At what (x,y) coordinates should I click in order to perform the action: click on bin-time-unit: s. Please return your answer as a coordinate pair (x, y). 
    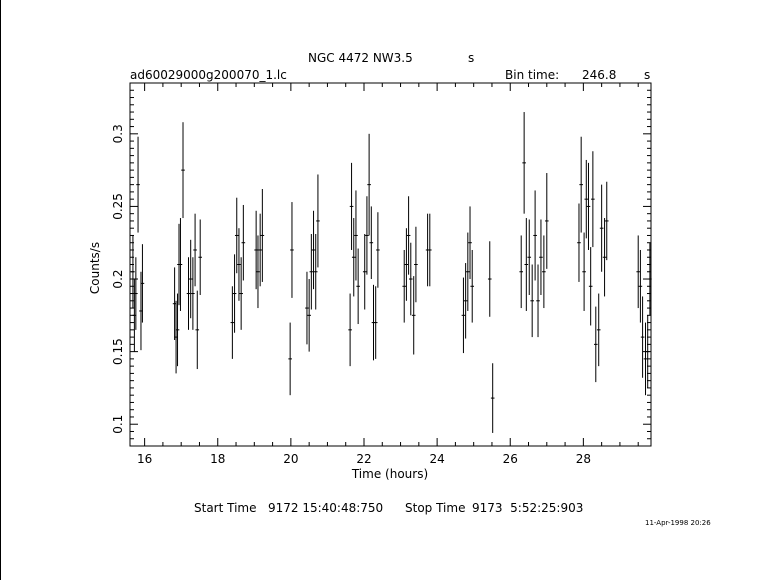
    Looking at the image, I should click on (647, 75).